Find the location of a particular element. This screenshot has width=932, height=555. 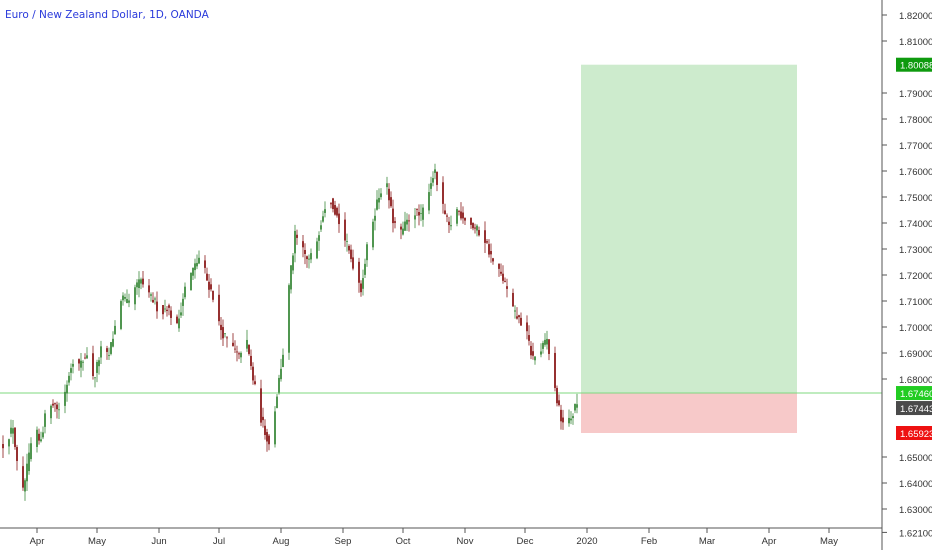

price-tag-label: 1.67460 is located at coordinates (916, 394).